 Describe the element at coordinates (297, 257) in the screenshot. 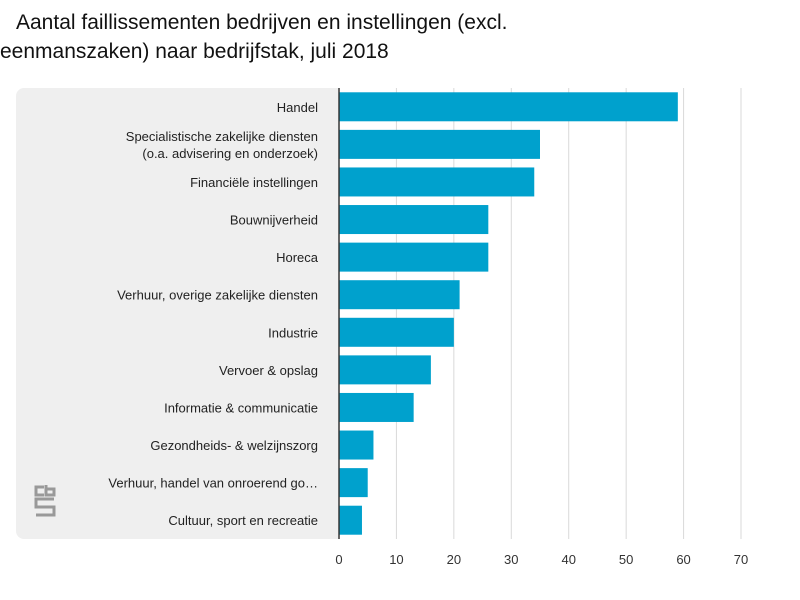

I see `category-label: Horeca` at that location.